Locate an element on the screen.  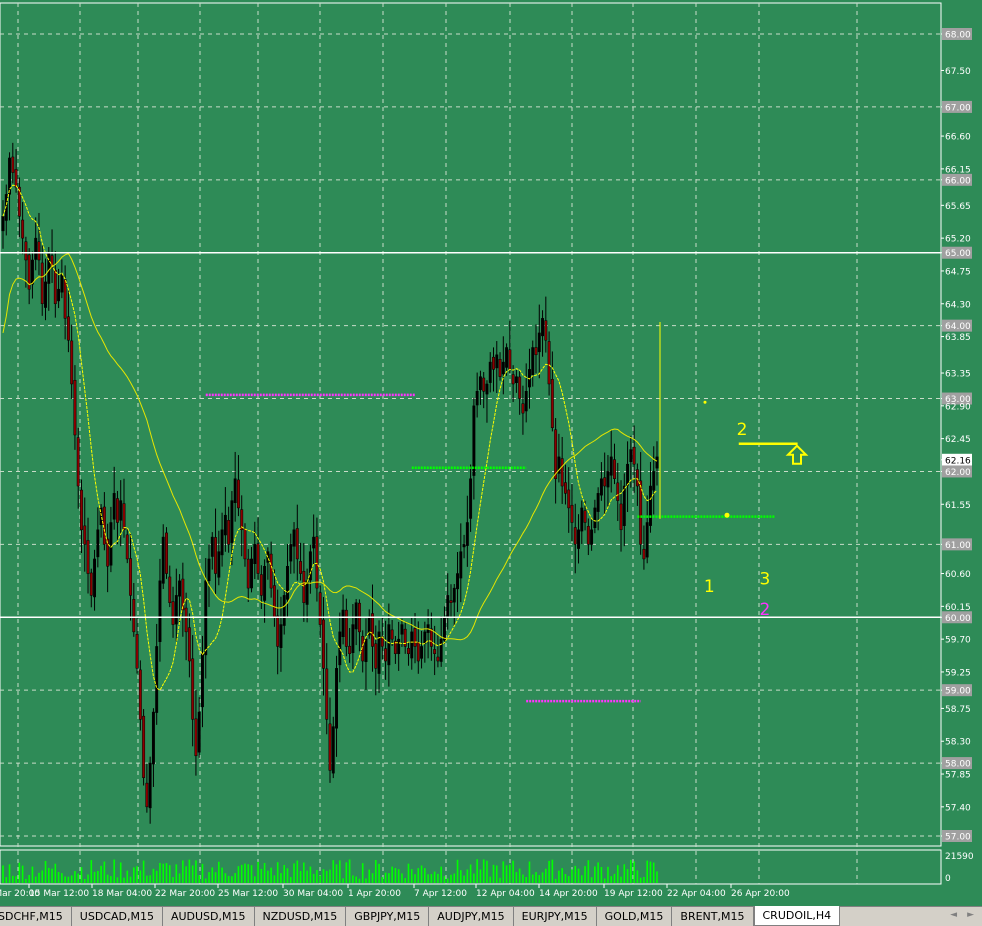
price-axis-label: 68.00 is located at coordinates (958, 36).